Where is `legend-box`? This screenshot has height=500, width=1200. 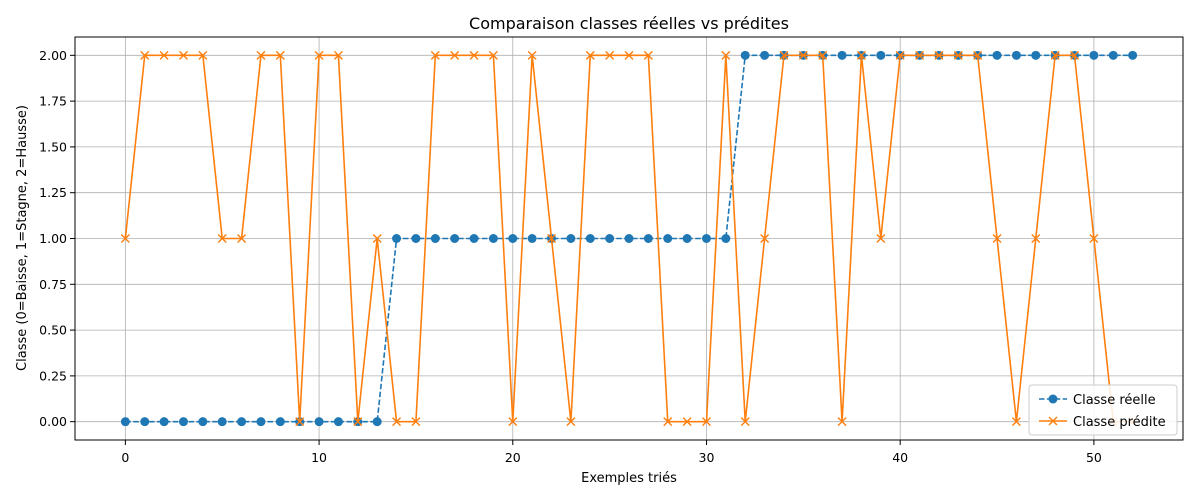 legend-box is located at coordinates (1103, 410).